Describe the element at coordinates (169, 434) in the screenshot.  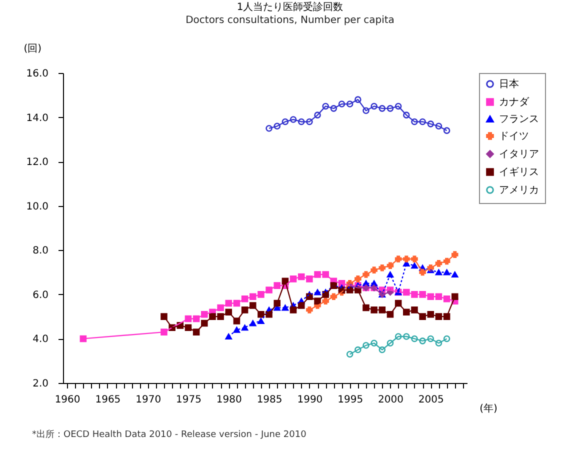
I see `text: *出所：OECD Health Data 2010 - Release version - June 2010` at that location.